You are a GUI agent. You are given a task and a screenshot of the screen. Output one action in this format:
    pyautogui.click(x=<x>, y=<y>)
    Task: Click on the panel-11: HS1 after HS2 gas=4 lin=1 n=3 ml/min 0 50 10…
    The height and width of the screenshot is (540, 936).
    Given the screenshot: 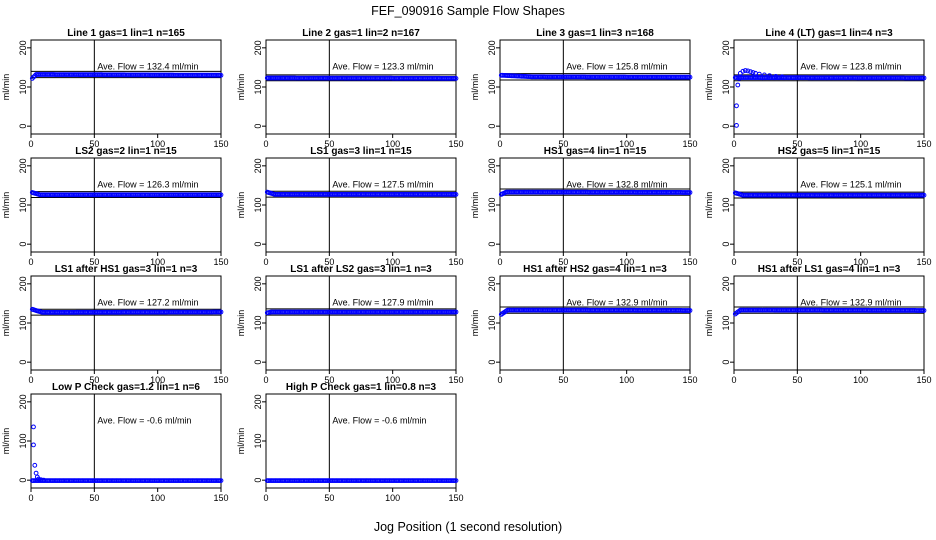 What is the action you would take?
    pyautogui.click(x=584, y=324)
    